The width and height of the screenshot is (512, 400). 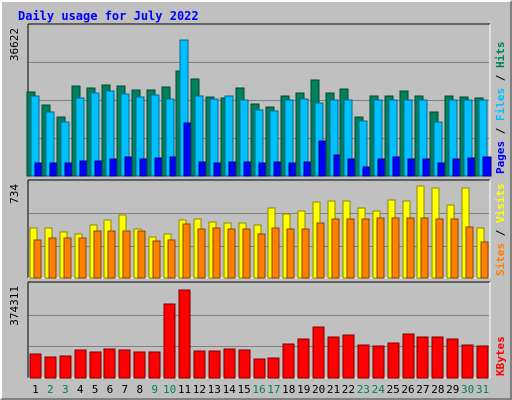 I want to click on x-tick-label-day-4: 4, so click(x=80, y=389).